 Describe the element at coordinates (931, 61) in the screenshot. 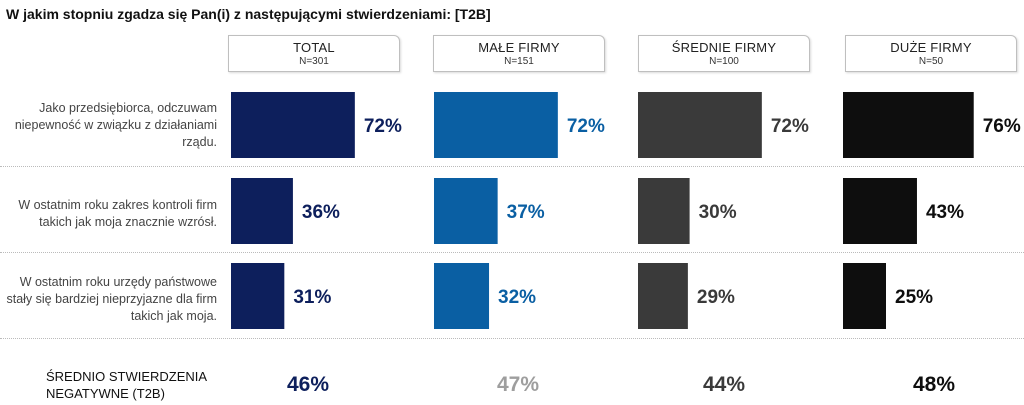

I see `header-n: N=50` at that location.